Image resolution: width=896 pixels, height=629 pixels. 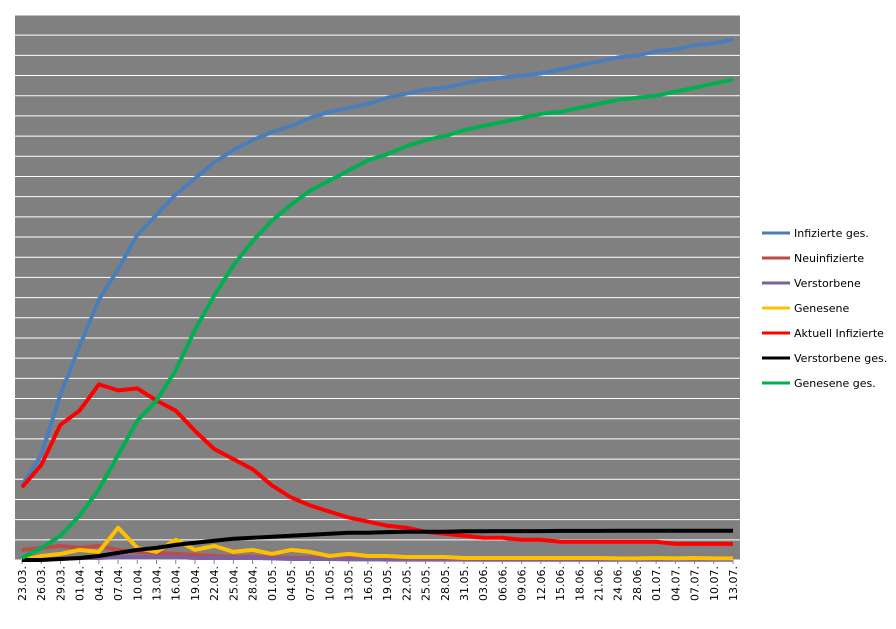 What do you see at coordinates (840, 358) in the screenshot?
I see `legend-label: Verstorbene ges.` at bounding box center [840, 358].